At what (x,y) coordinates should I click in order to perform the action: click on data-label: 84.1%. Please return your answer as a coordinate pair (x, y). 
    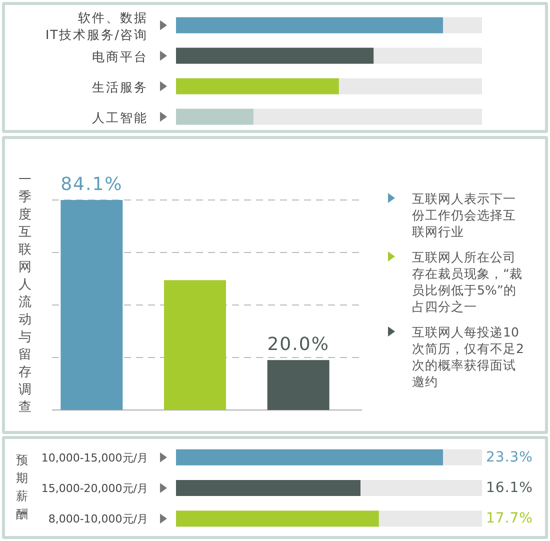
    Looking at the image, I should click on (91, 184).